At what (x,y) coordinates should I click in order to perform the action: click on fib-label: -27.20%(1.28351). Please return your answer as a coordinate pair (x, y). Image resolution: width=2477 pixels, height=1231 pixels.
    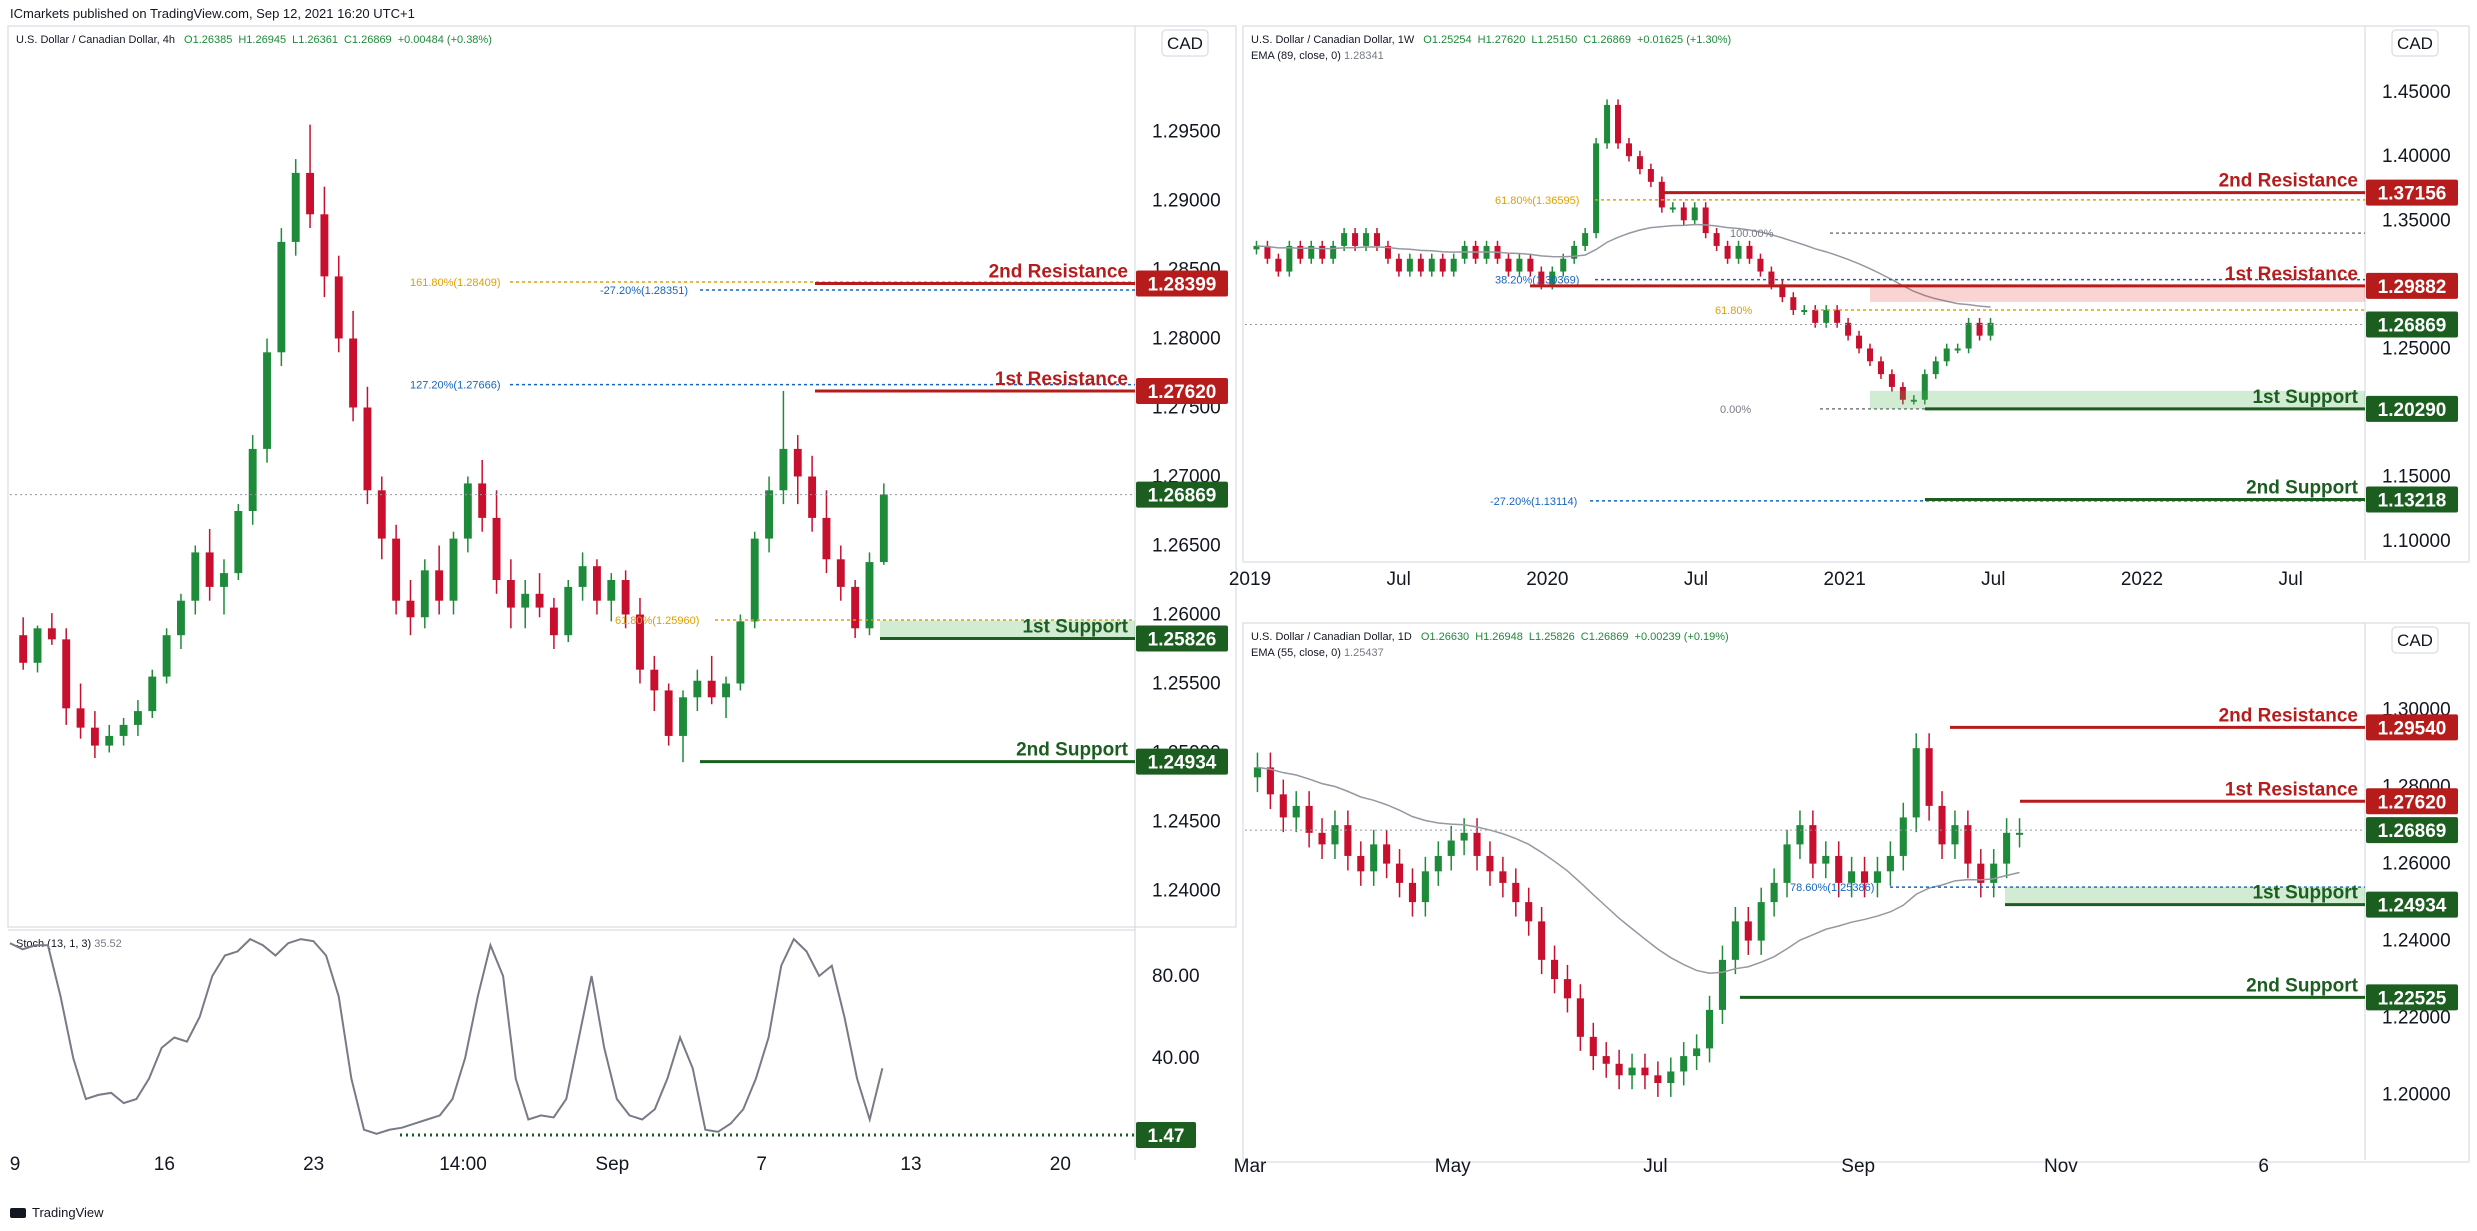
    Looking at the image, I should click on (644, 291).